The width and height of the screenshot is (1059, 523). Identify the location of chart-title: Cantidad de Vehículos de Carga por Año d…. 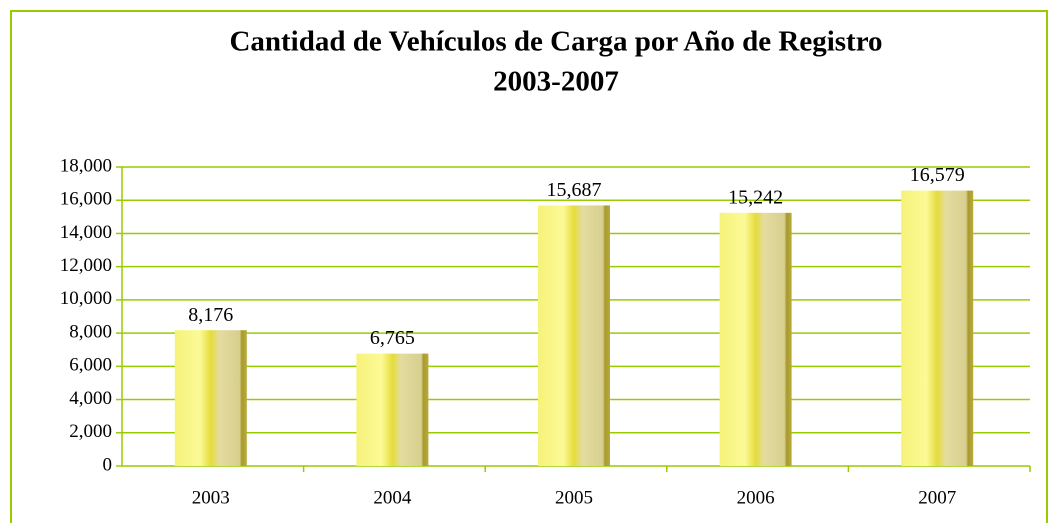
(555, 42).